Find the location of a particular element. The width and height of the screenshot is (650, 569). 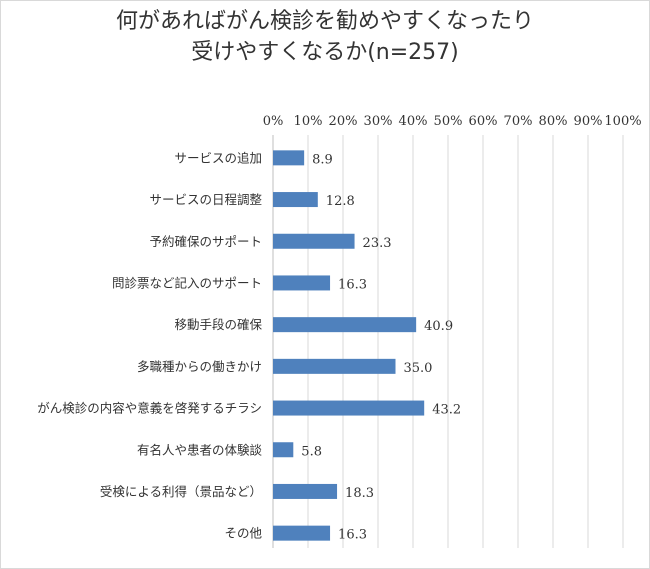

x-tick-label: 80% is located at coordinates (553, 121).